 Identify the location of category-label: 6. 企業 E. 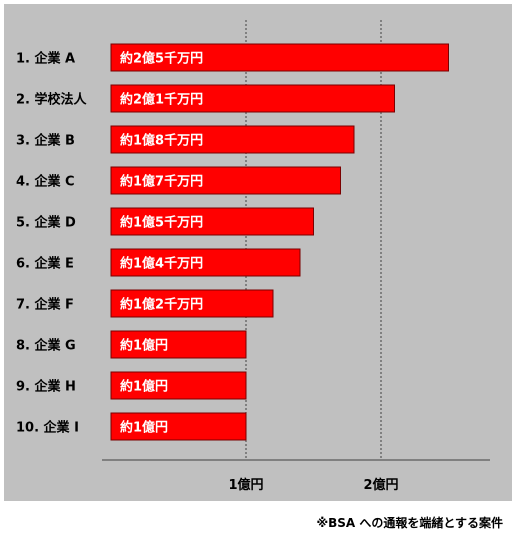
(45, 264).